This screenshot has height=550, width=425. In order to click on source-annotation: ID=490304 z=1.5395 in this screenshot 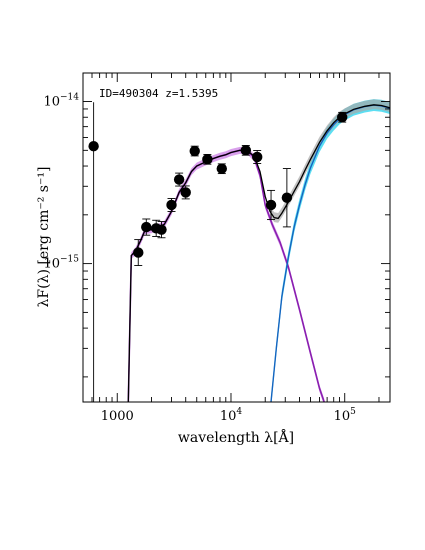, I will do `click(158, 93)`.